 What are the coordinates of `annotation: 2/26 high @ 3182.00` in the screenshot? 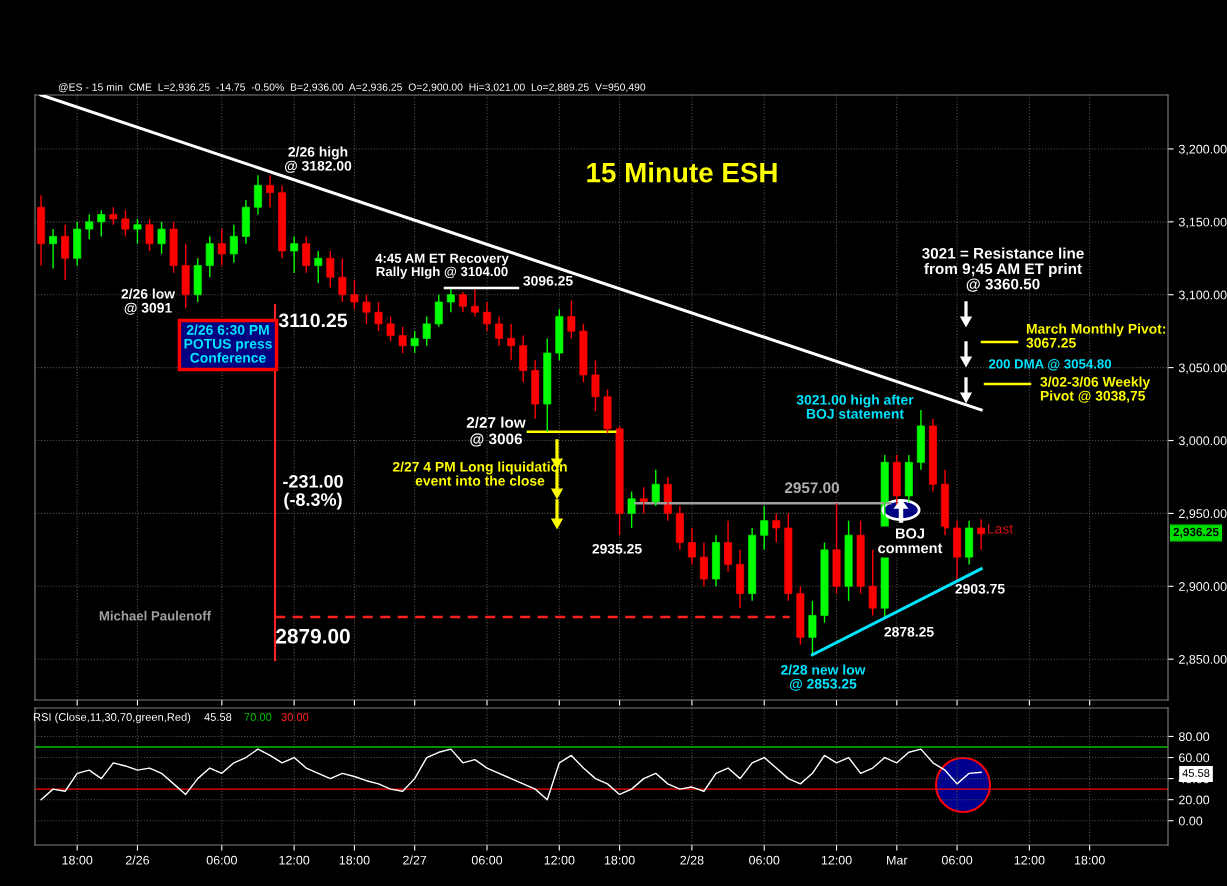 It's located at (318, 159).